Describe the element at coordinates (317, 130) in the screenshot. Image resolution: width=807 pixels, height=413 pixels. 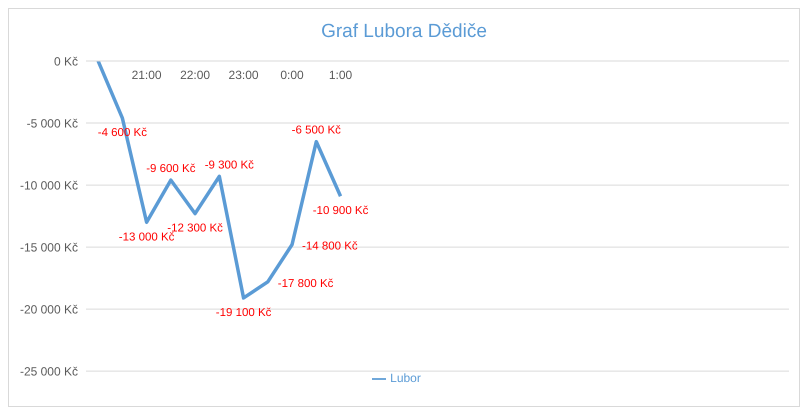
I see `data-label: -6 500 Kč` at that location.